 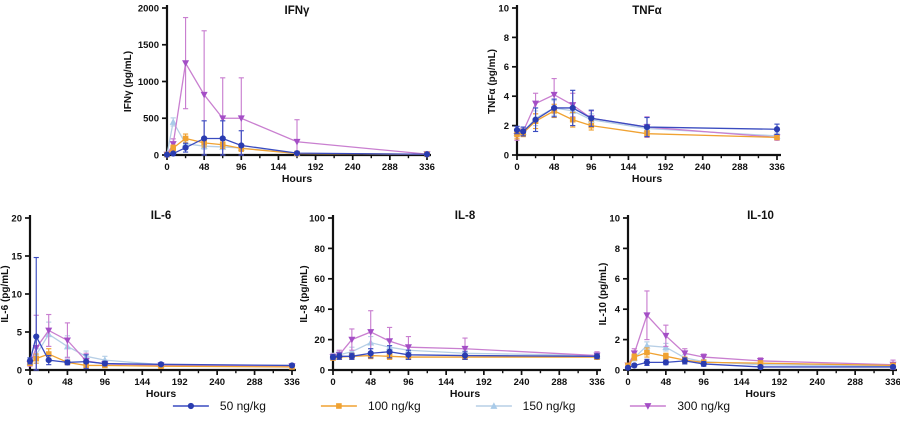 What do you see at coordinates (161, 216) in the screenshot?
I see `chart-title: IL-6` at bounding box center [161, 216].